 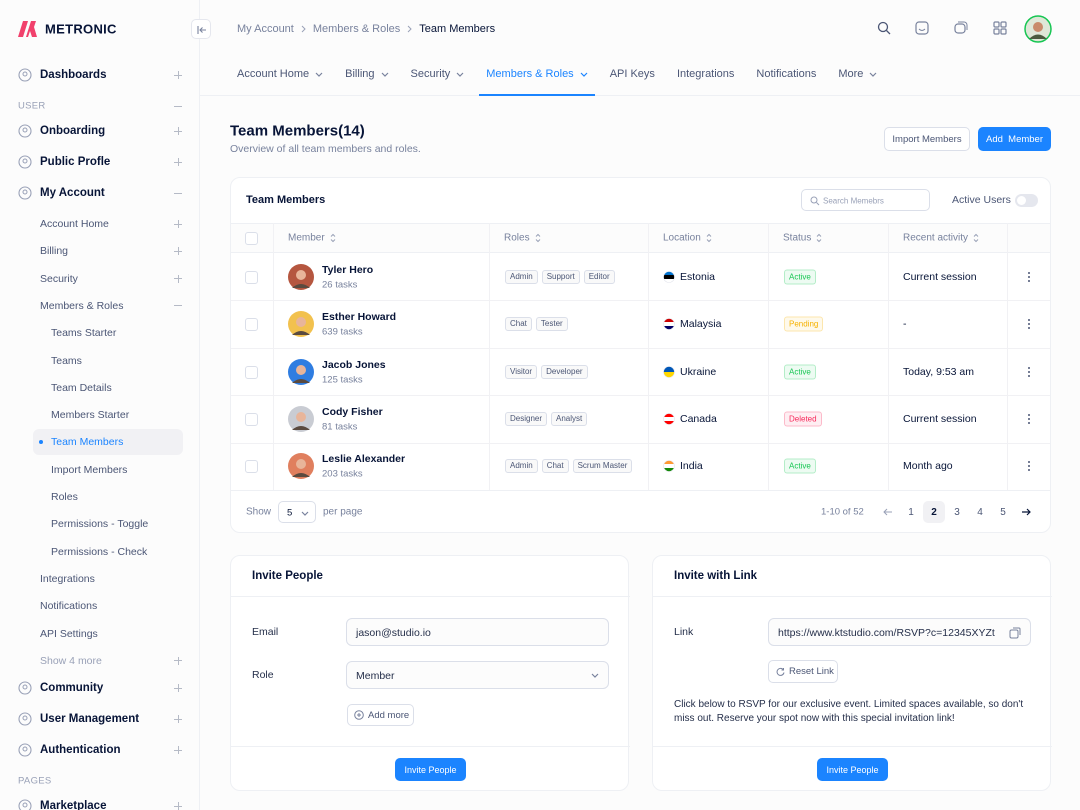 What do you see at coordinates (911, 512) in the screenshot?
I see `page-button: 1` at bounding box center [911, 512].